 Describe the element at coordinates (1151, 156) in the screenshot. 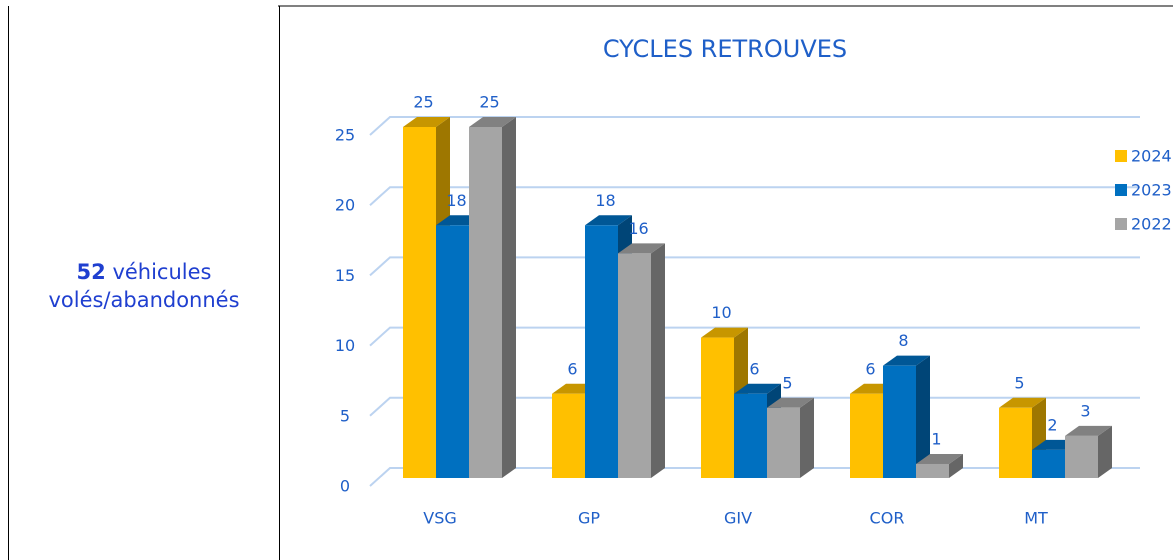

I see `legend-label: 2024` at that location.